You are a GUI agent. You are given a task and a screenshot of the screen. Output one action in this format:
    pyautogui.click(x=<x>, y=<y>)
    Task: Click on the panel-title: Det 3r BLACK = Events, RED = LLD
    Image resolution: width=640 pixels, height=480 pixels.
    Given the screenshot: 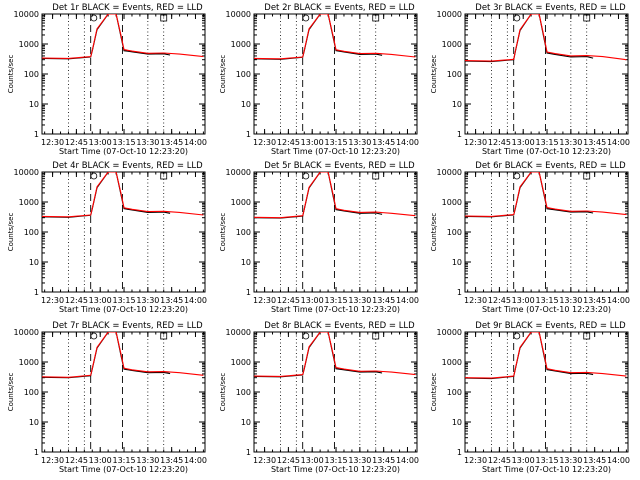 What is the action you would take?
    pyautogui.click(x=550, y=8)
    